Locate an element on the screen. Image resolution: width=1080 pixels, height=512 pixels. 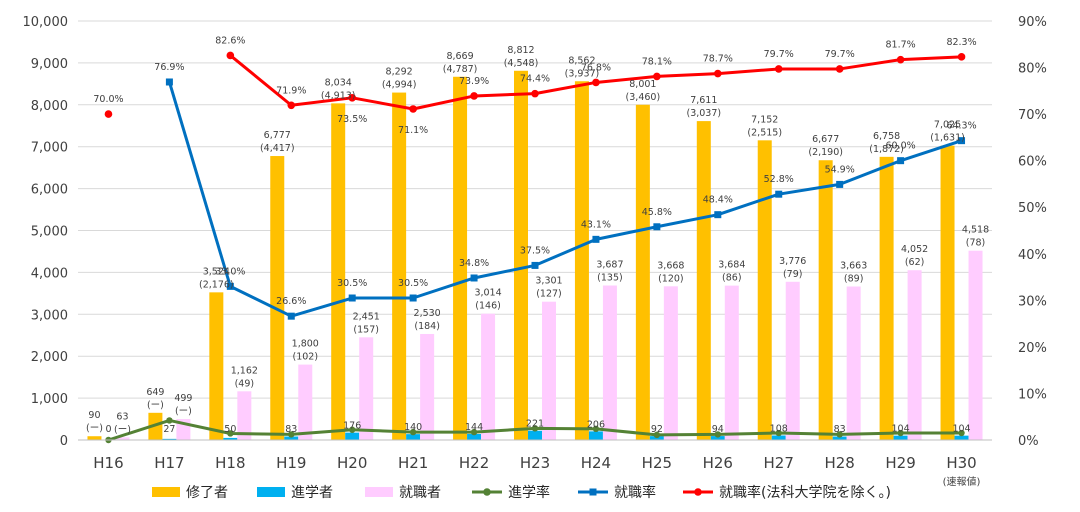
label-completed-sub: (ー) is located at coordinates (94, 428).